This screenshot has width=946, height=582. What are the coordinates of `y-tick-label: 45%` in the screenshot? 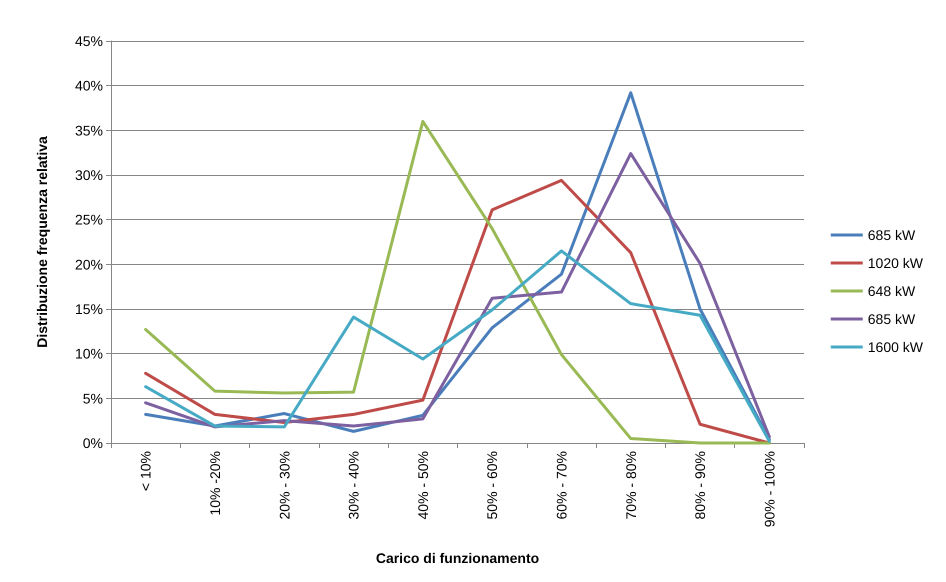 It's located at (88, 41).